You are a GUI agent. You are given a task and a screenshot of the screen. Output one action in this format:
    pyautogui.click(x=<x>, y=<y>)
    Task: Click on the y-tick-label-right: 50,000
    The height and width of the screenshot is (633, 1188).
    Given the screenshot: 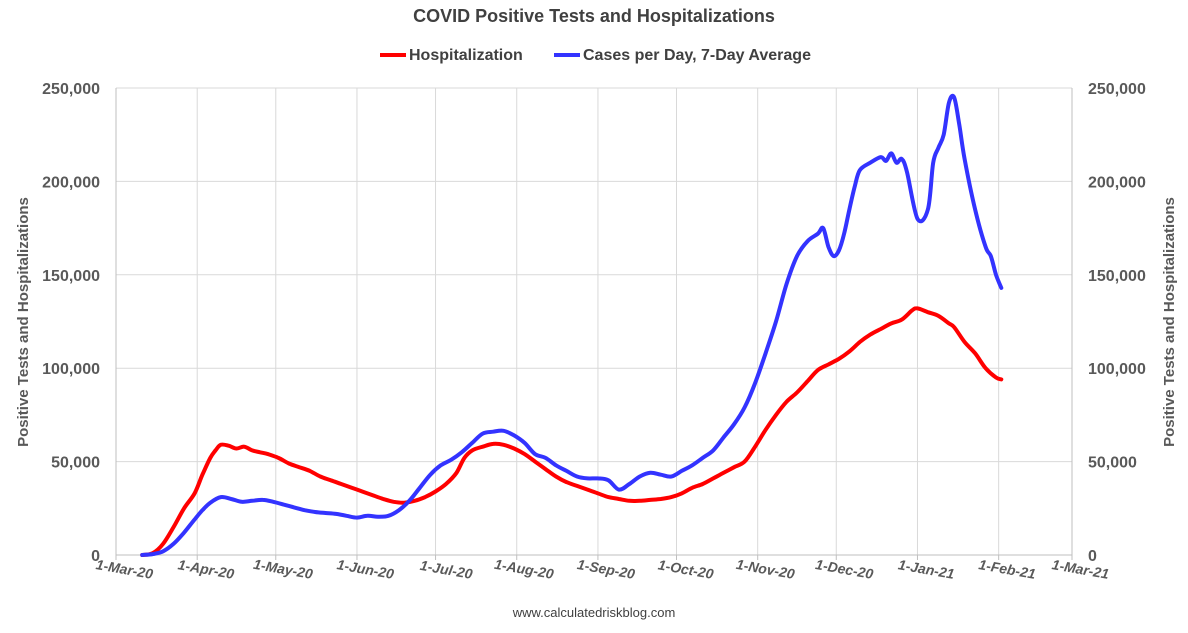 What is the action you would take?
    pyautogui.click(x=1112, y=463)
    